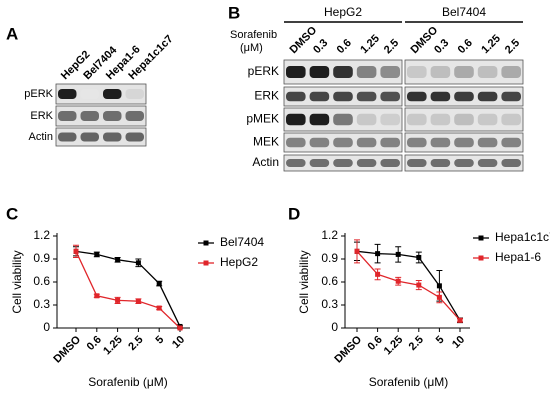 Image resolution: width=550 pixels, height=406 pixels. Describe the element at coordinates (263, 71) in the screenshot. I see `row-label: pERK` at that location.